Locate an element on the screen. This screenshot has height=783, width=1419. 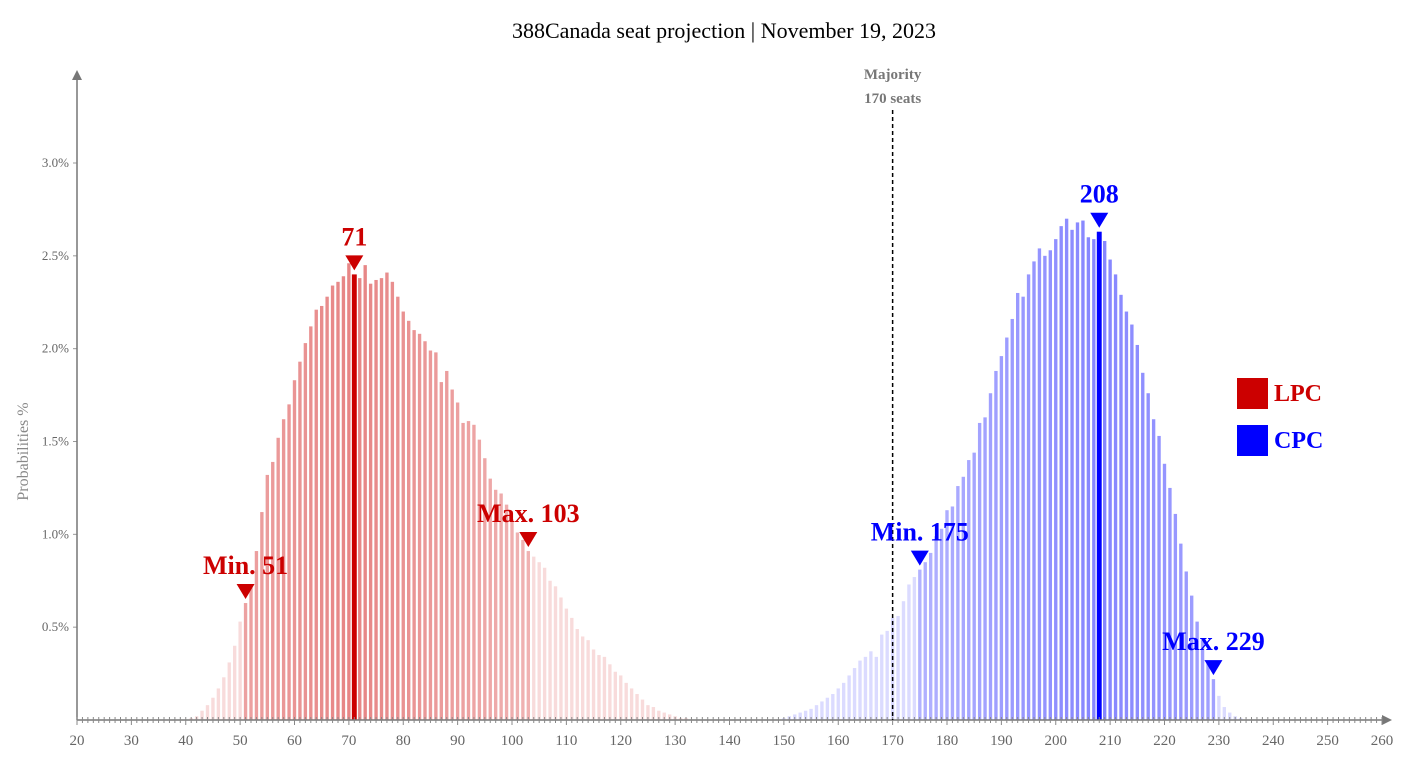
cpc-median-label: 208 is located at coordinates (1099, 194).